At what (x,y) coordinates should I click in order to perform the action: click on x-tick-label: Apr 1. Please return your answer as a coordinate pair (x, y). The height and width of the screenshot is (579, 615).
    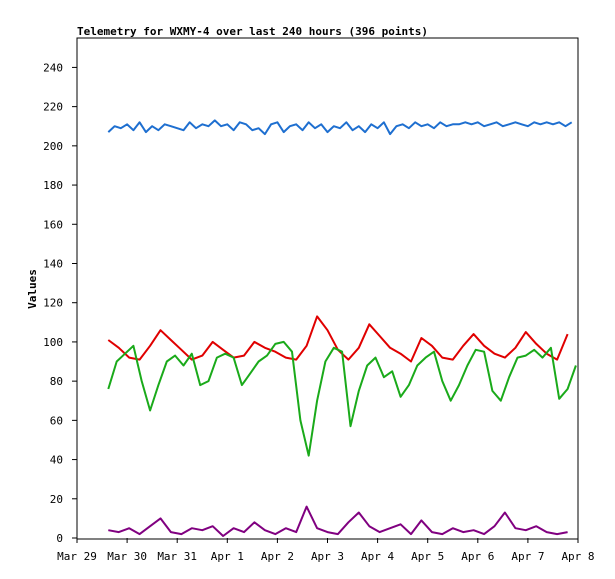
    Looking at the image, I should click on (227, 556).